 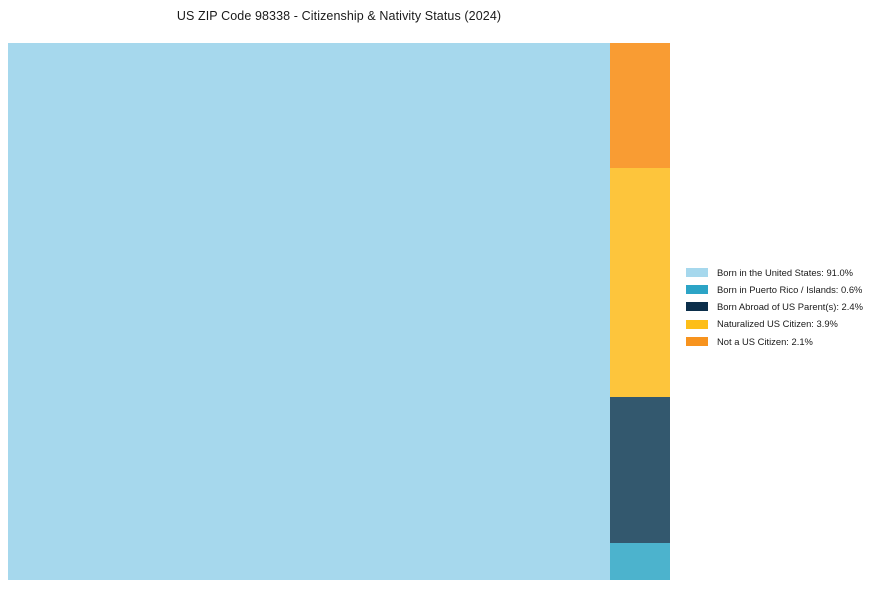 I want to click on treemap-tile: Naturalized US Citizen, so click(x=640, y=283).